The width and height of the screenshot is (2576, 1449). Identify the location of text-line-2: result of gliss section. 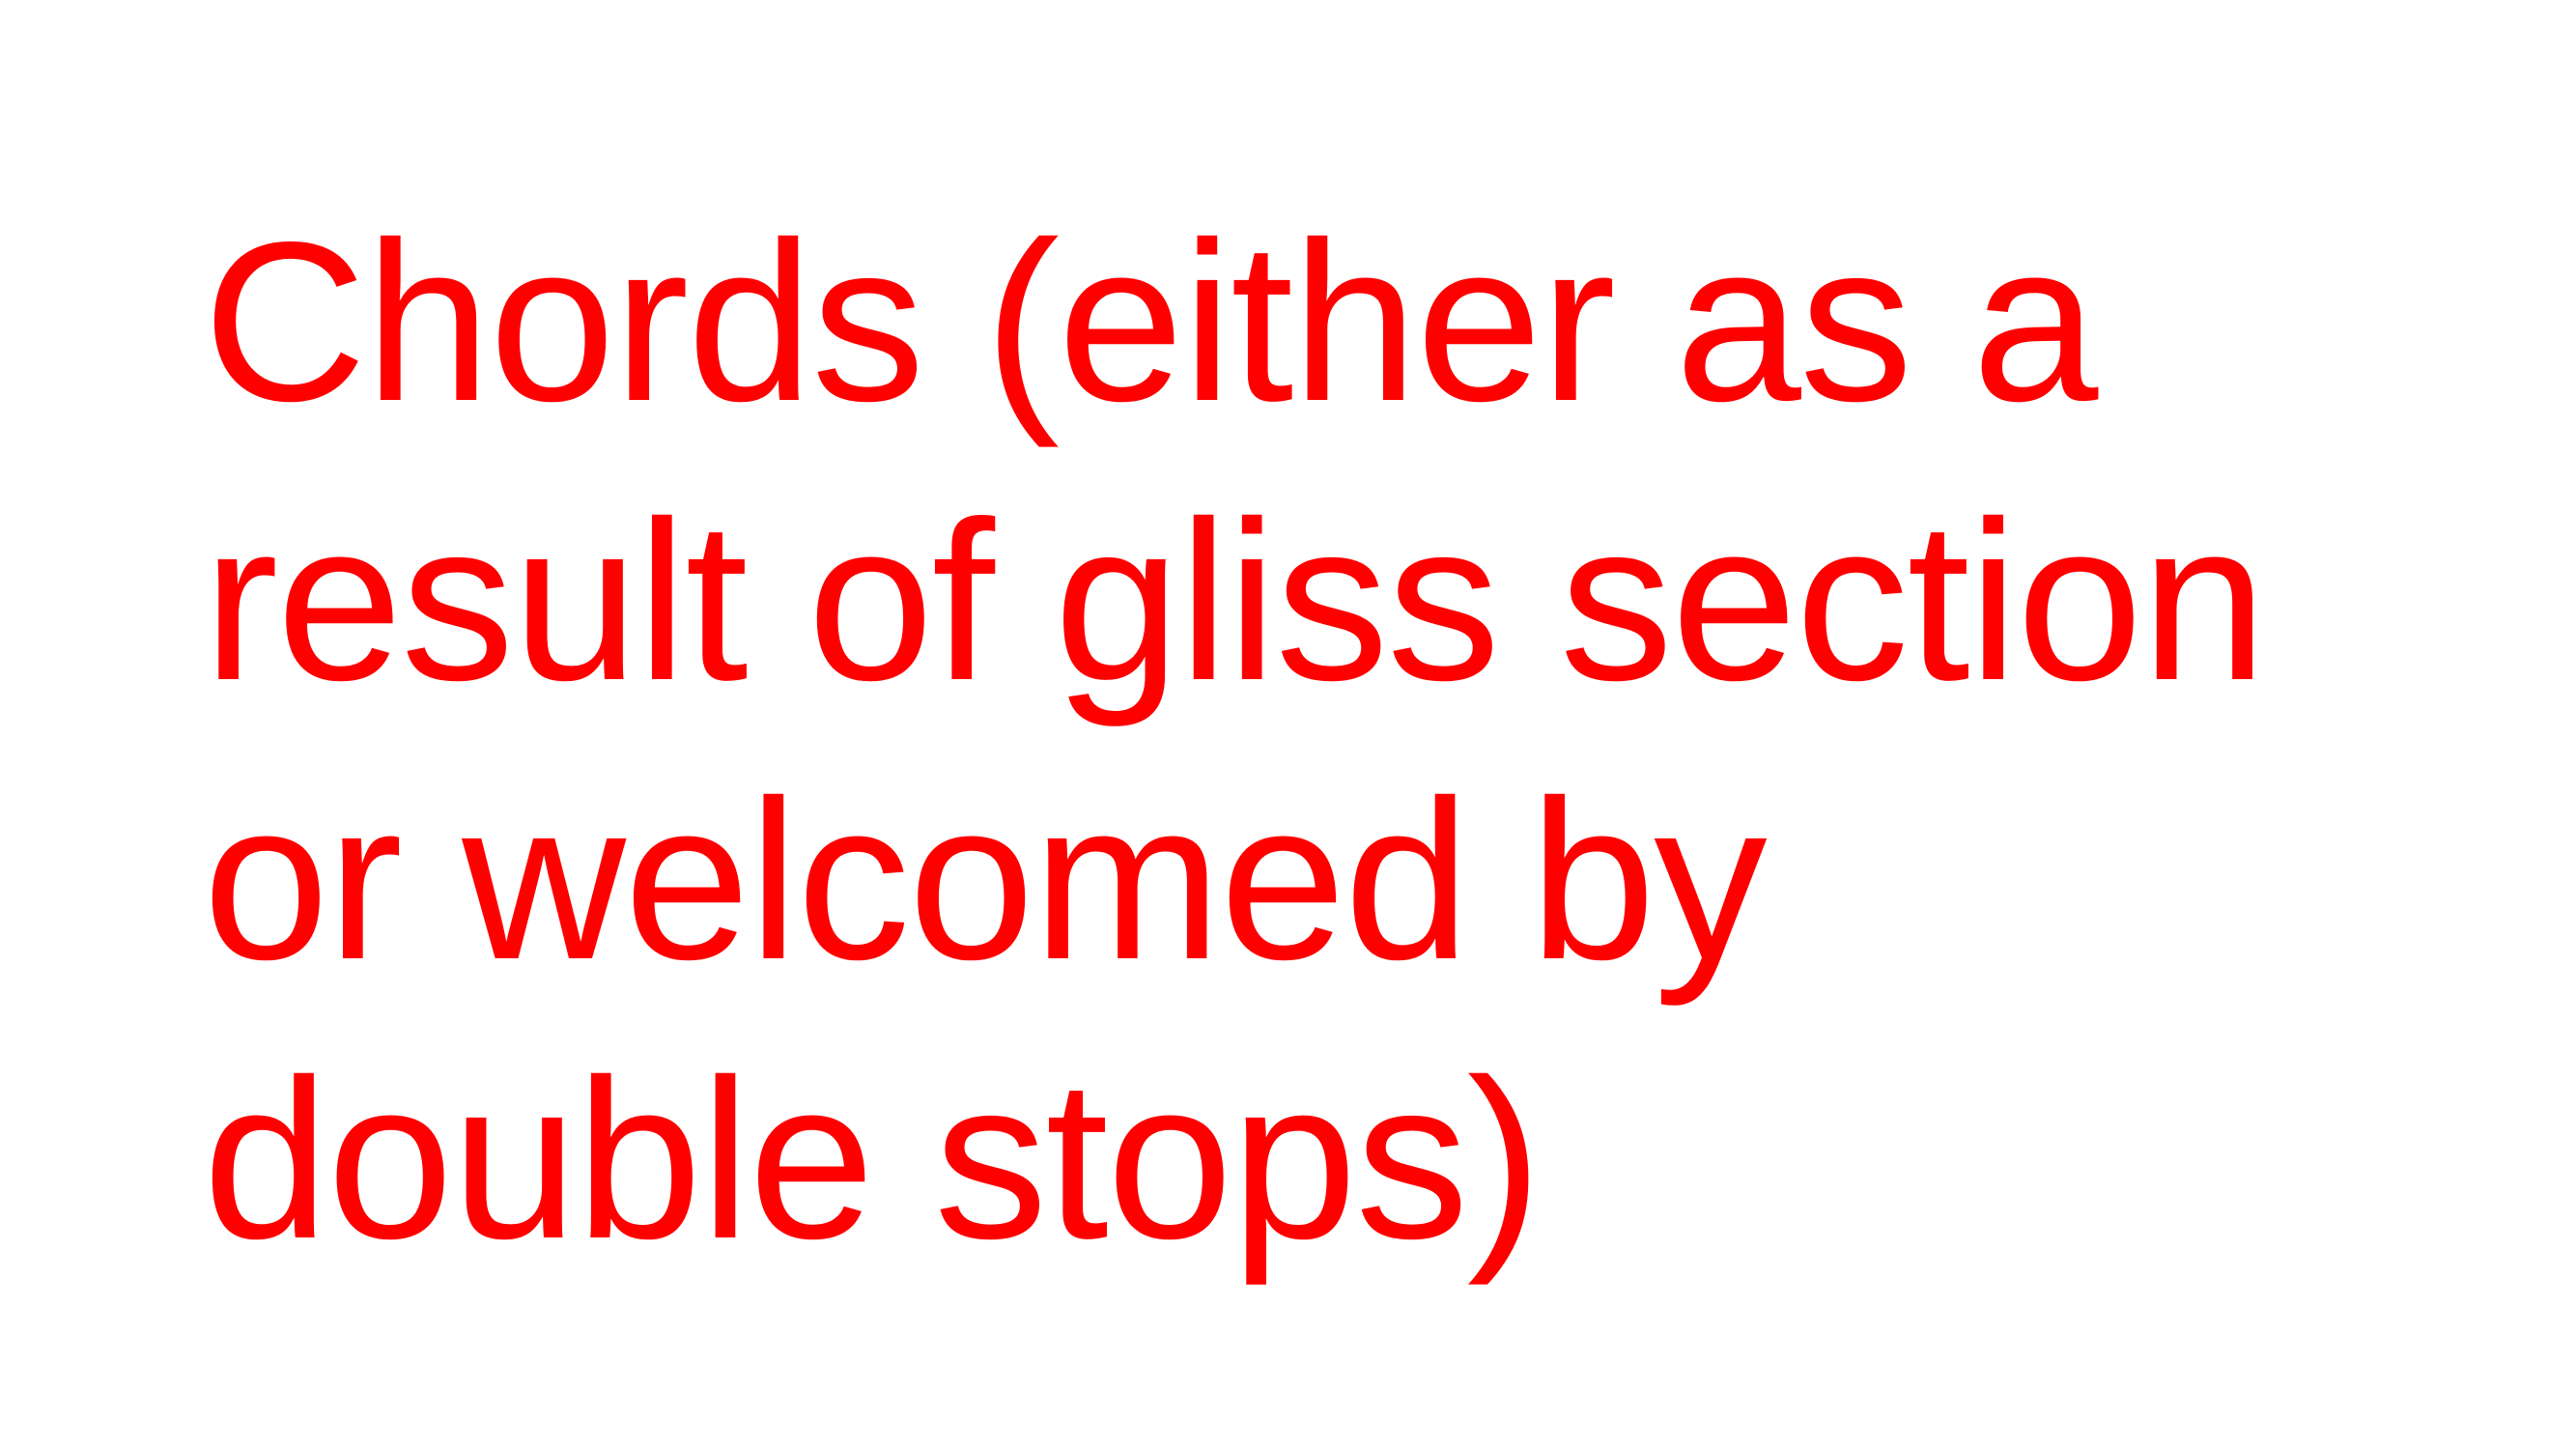
(1235, 600).